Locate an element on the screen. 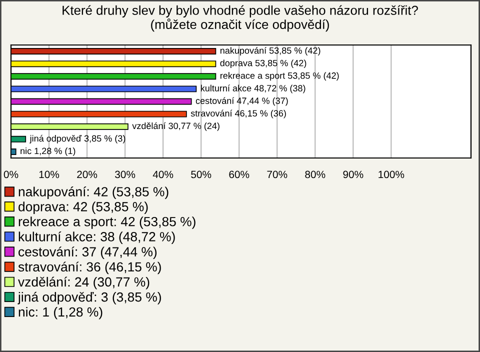  data-label: cestování 47,44 % (37) is located at coordinates (242, 101).